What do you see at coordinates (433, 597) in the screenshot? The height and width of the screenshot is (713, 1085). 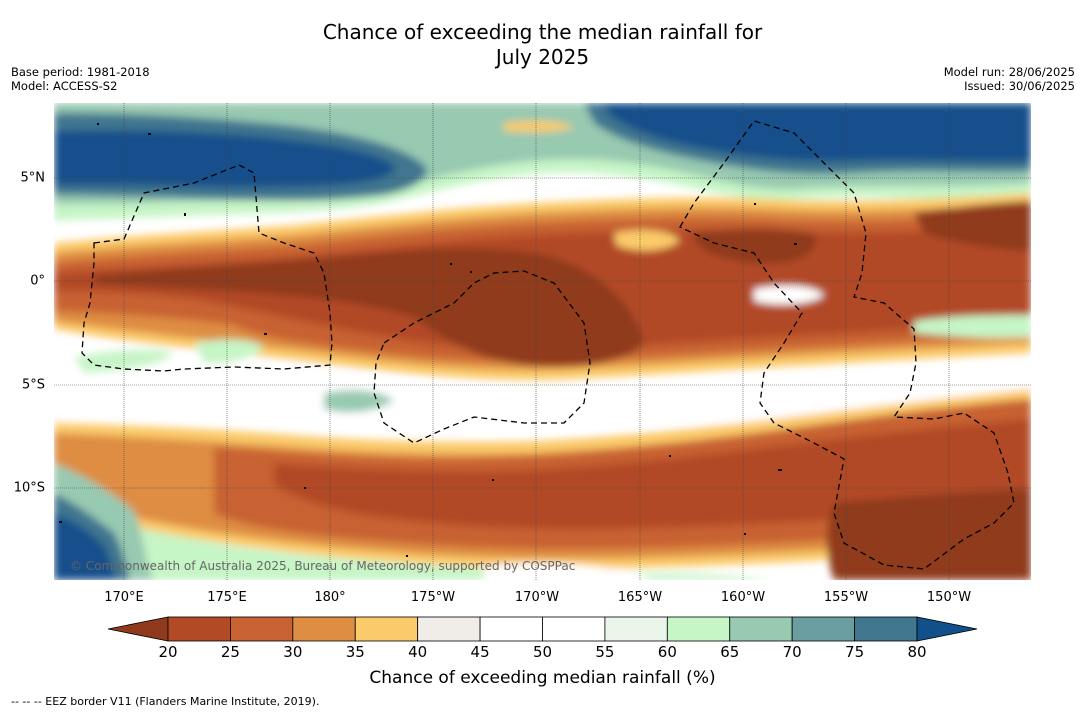 I see `lon-label-175w: 175°W` at bounding box center [433, 597].